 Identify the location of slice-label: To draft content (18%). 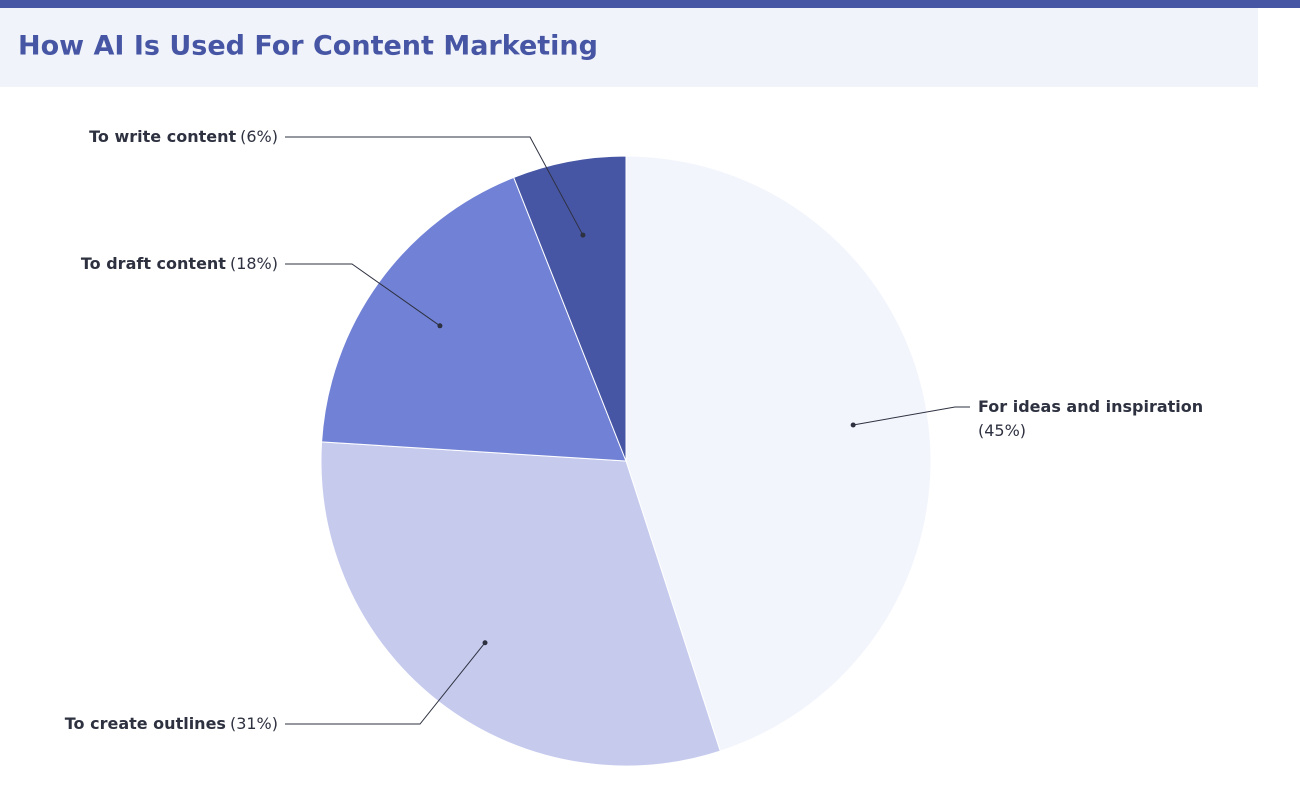
(179, 263).